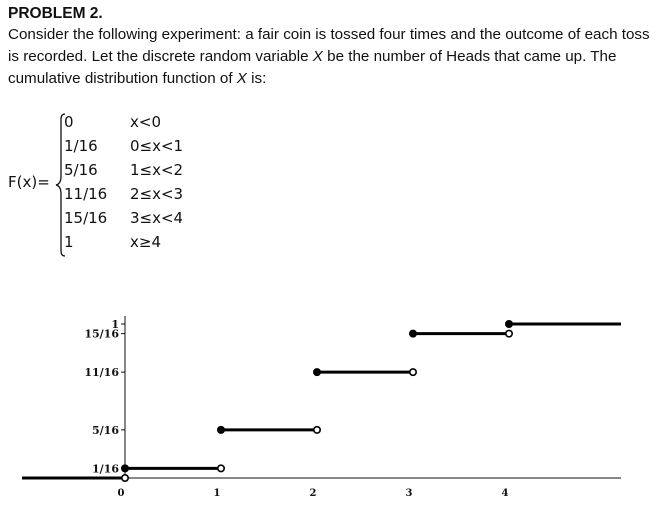 This screenshot has height=518, width=661. I want to click on y-tick-label: 15/16, so click(101, 334).